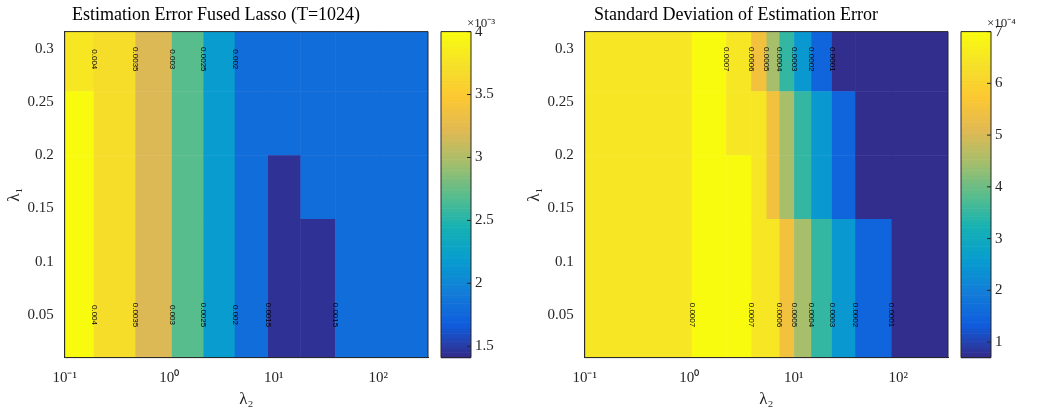 Image resolution: width=1040 pixels, height=418 pixels. Describe the element at coordinates (999, 134) in the screenshot. I see `color-bar-label: 5` at that location.